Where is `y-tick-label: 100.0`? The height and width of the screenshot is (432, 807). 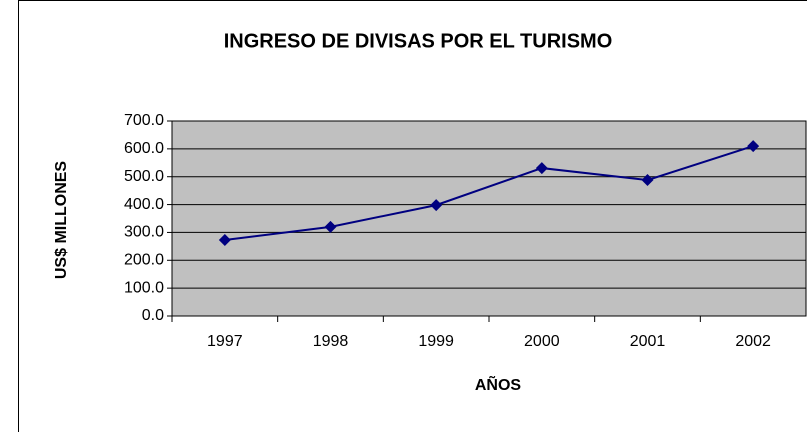
y-tick-label: 100.0 is located at coordinates (144, 287).